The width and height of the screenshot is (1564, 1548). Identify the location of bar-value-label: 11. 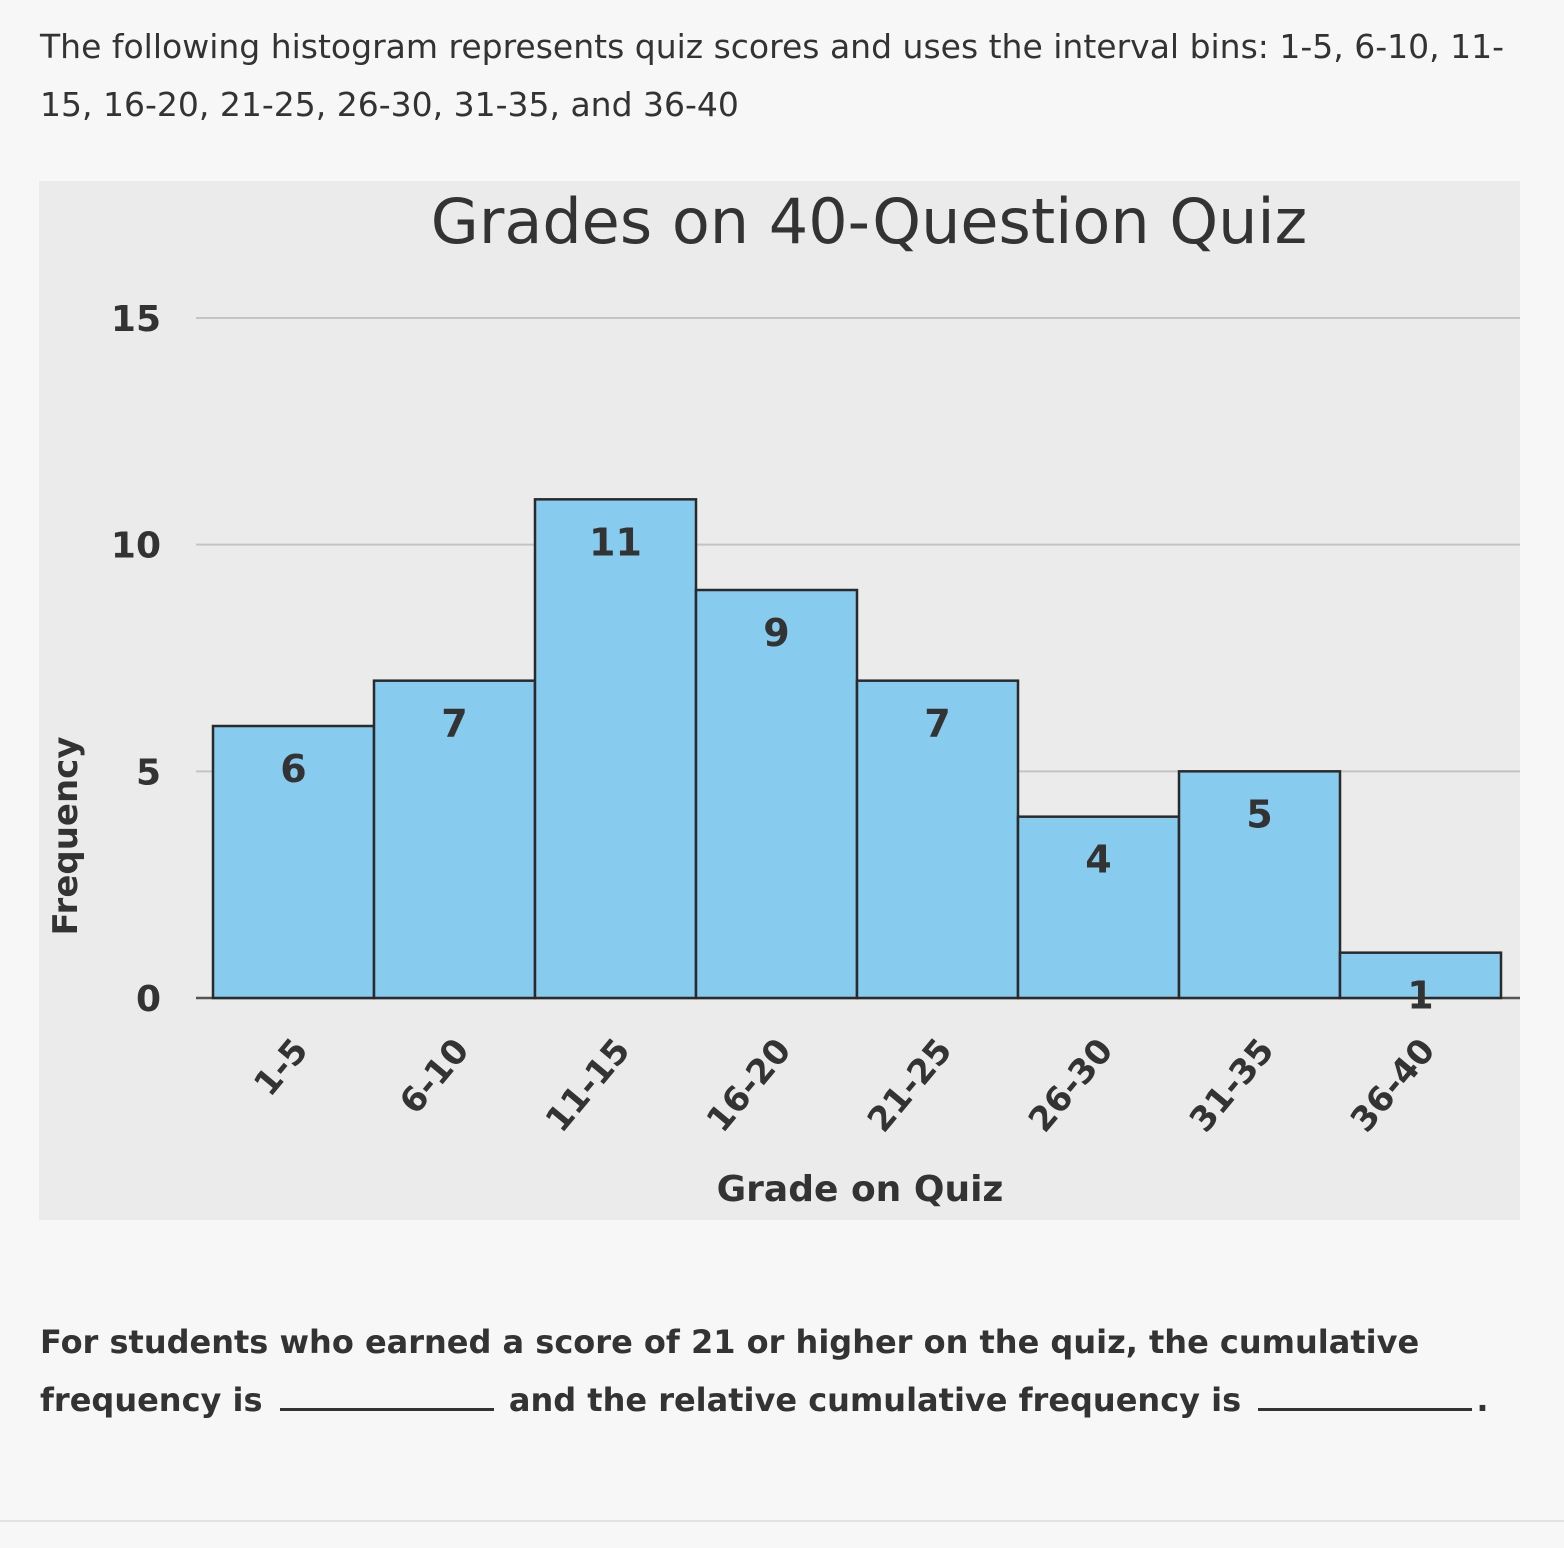
(615, 542).